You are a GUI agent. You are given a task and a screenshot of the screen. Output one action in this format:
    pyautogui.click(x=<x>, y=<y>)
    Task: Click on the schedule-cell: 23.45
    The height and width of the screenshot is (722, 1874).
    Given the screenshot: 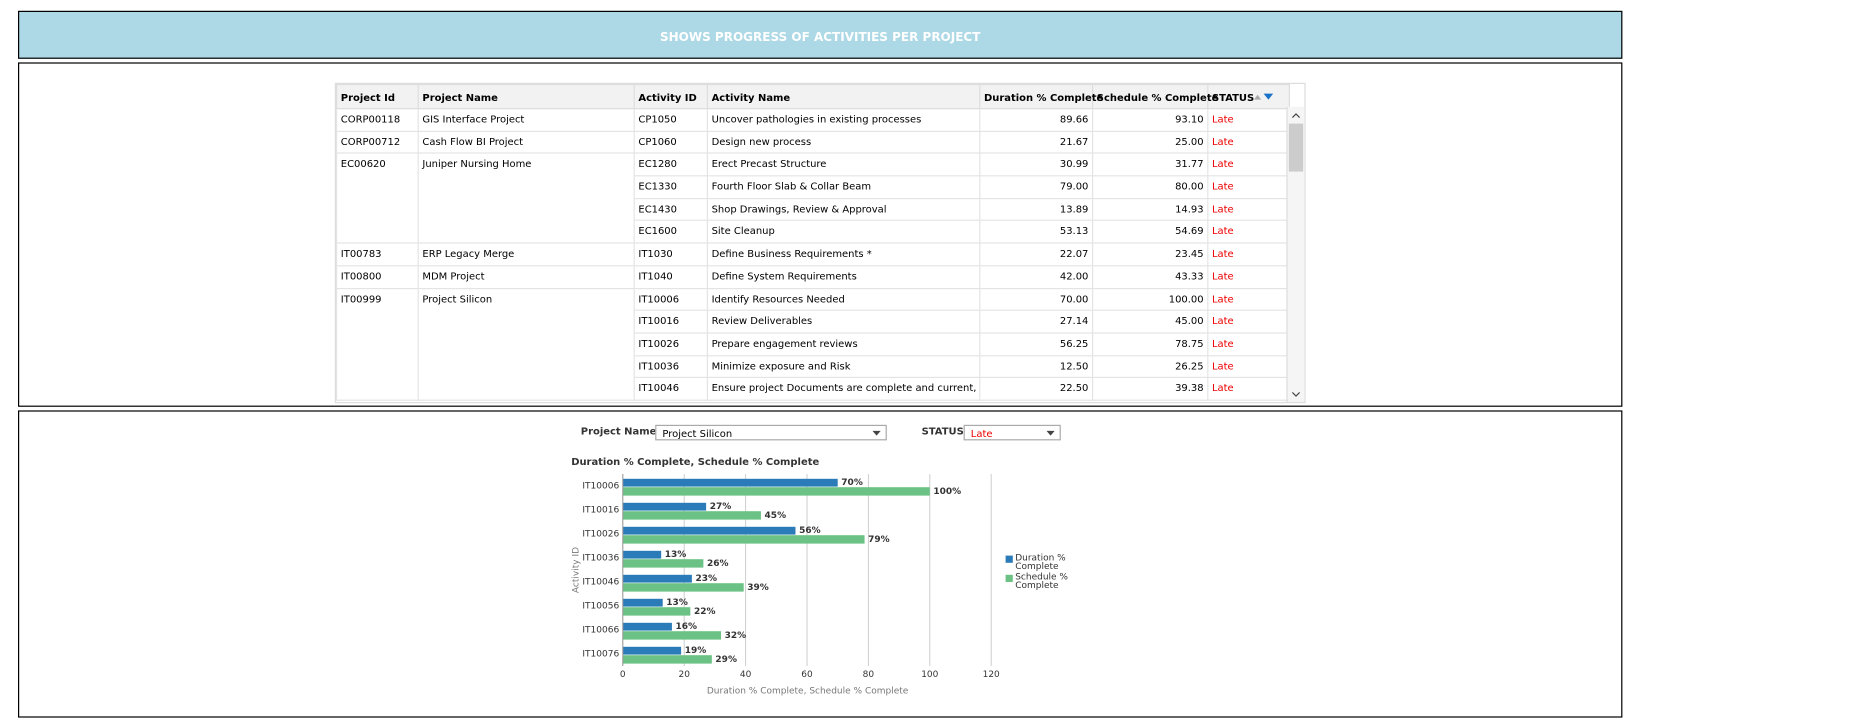 What is the action you would take?
    pyautogui.click(x=1150, y=254)
    